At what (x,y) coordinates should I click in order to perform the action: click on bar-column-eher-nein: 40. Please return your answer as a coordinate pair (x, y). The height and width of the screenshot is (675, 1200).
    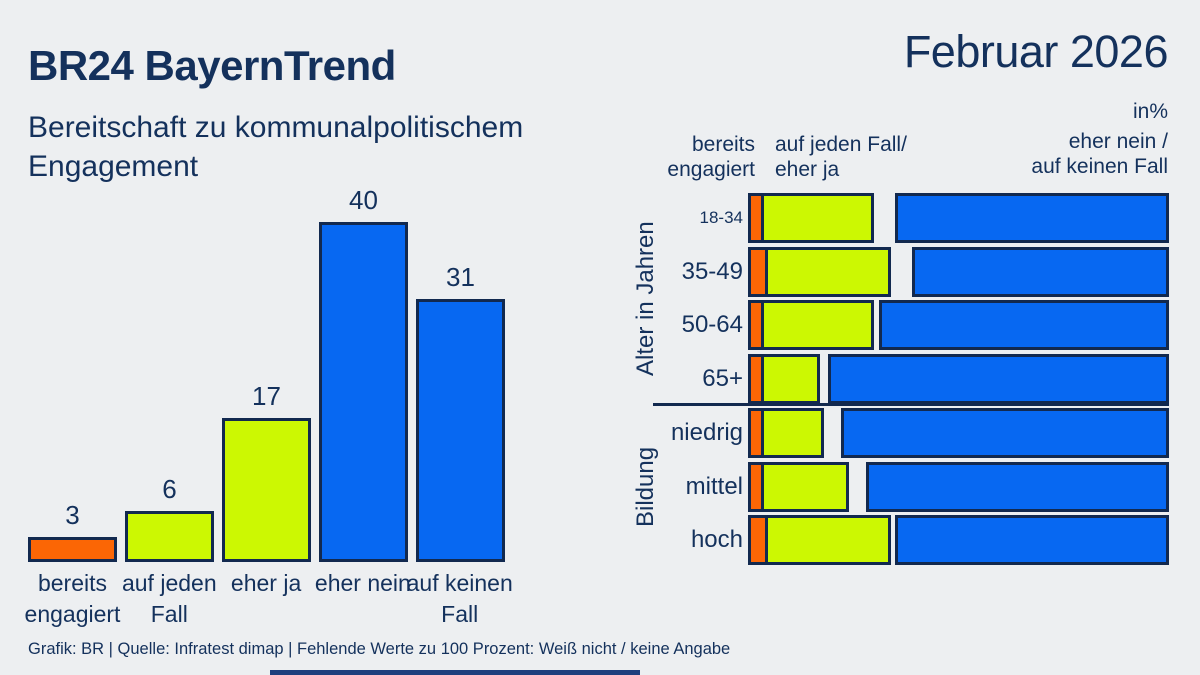
    Looking at the image, I should click on (363, 373).